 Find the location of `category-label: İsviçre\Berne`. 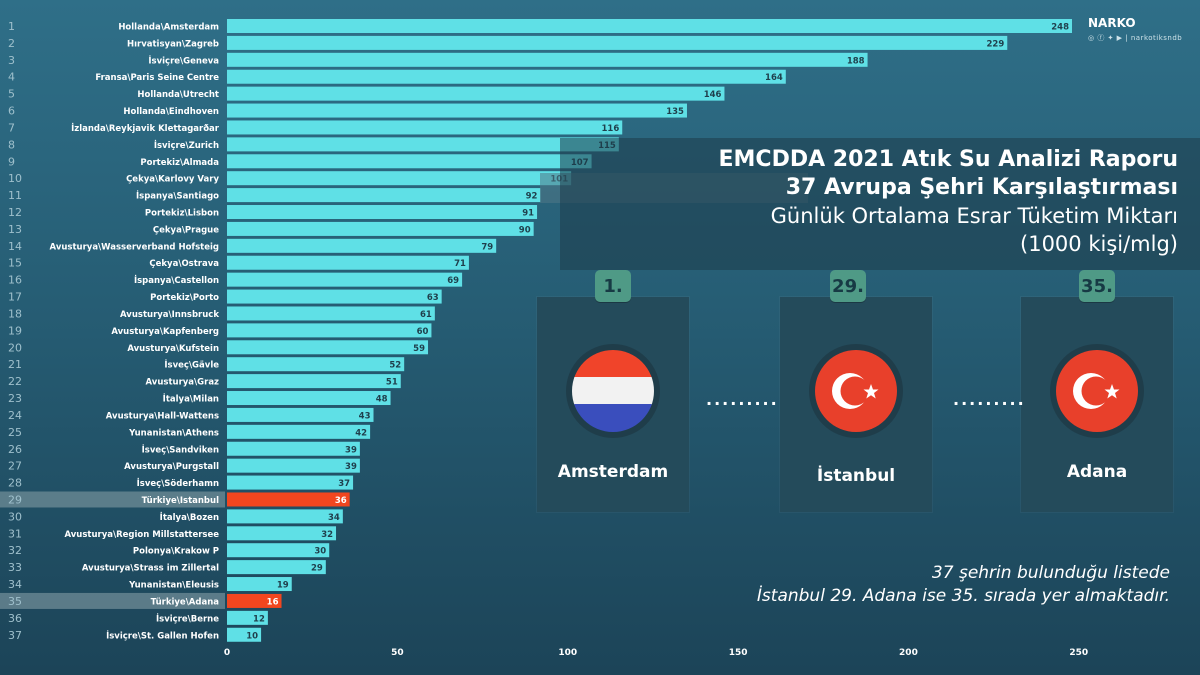

category-label: İsviçre\Berne is located at coordinates (187, 618).